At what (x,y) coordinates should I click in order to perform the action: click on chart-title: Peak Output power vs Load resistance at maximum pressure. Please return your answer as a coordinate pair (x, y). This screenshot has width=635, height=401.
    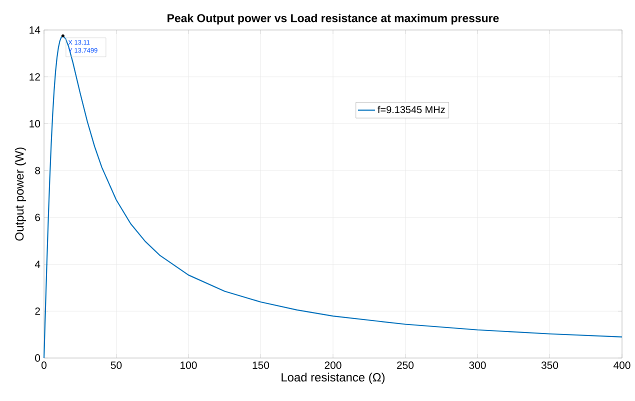
    Looking at the image, I should click on (333, 19).